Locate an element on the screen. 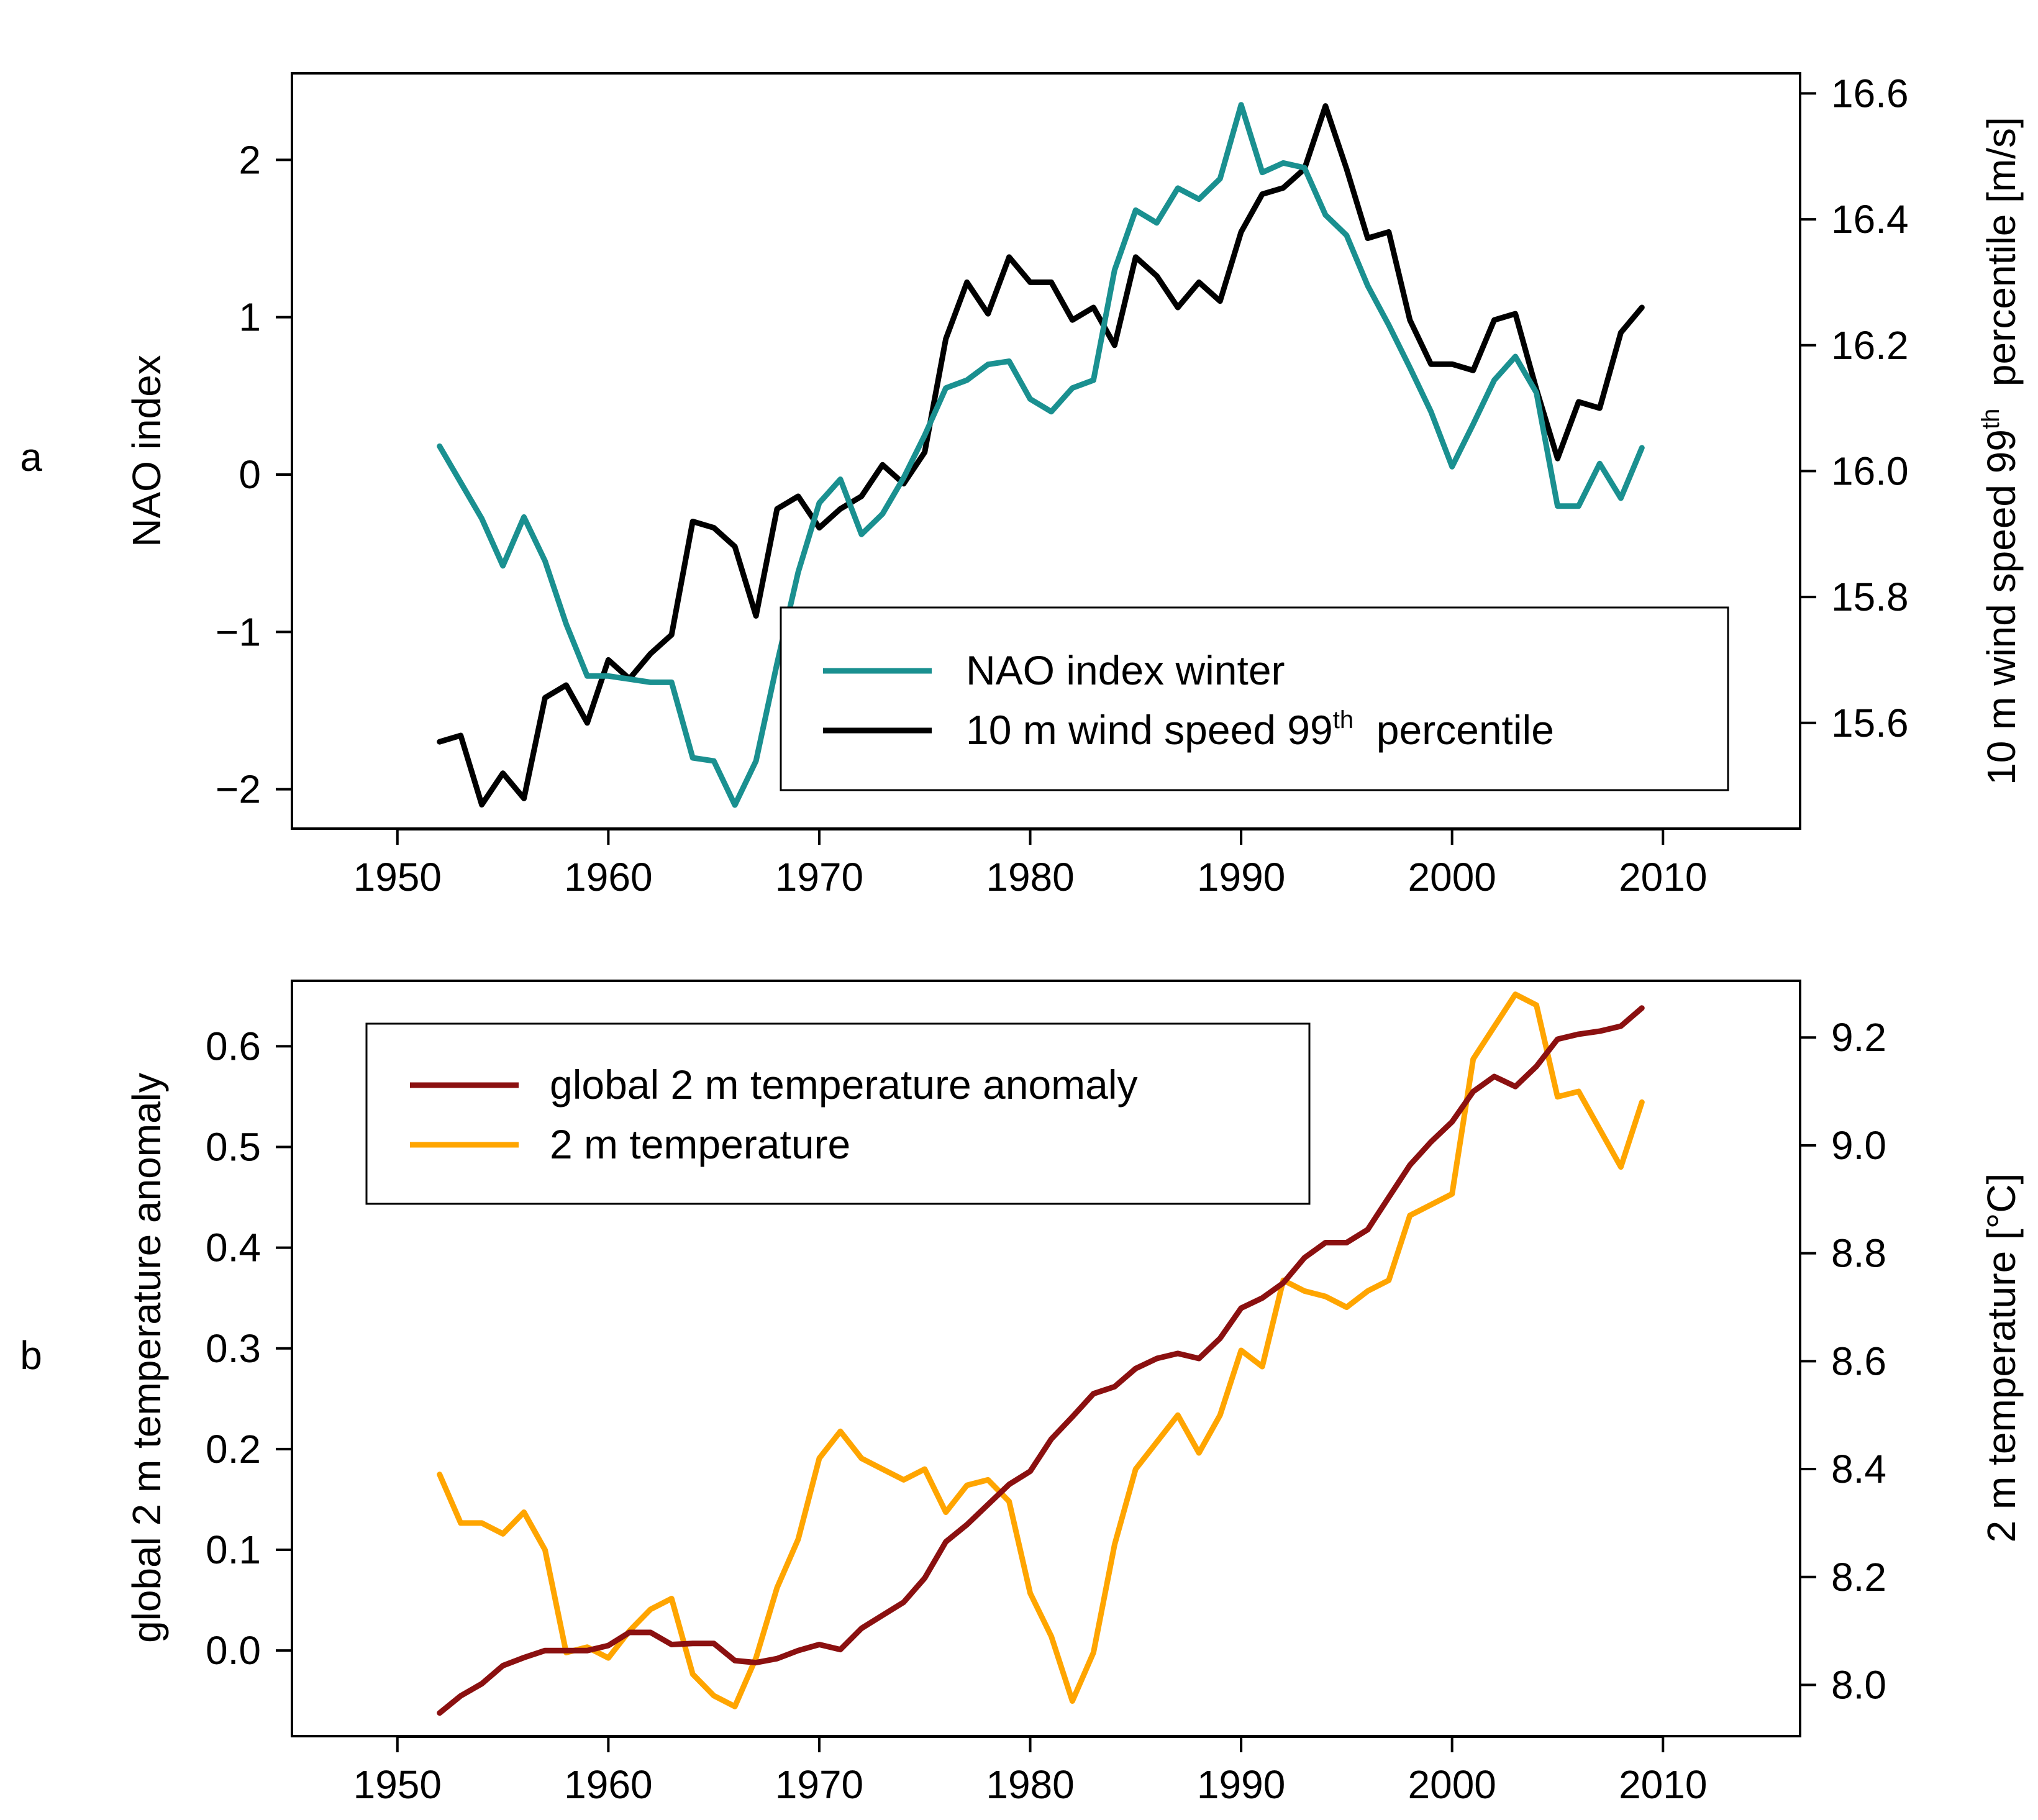 The height and width of the screenshot is (1820, 2038). panel-b-right-axis-label: 2 m temperature [°C] is located at coordinates (2001, 1358).